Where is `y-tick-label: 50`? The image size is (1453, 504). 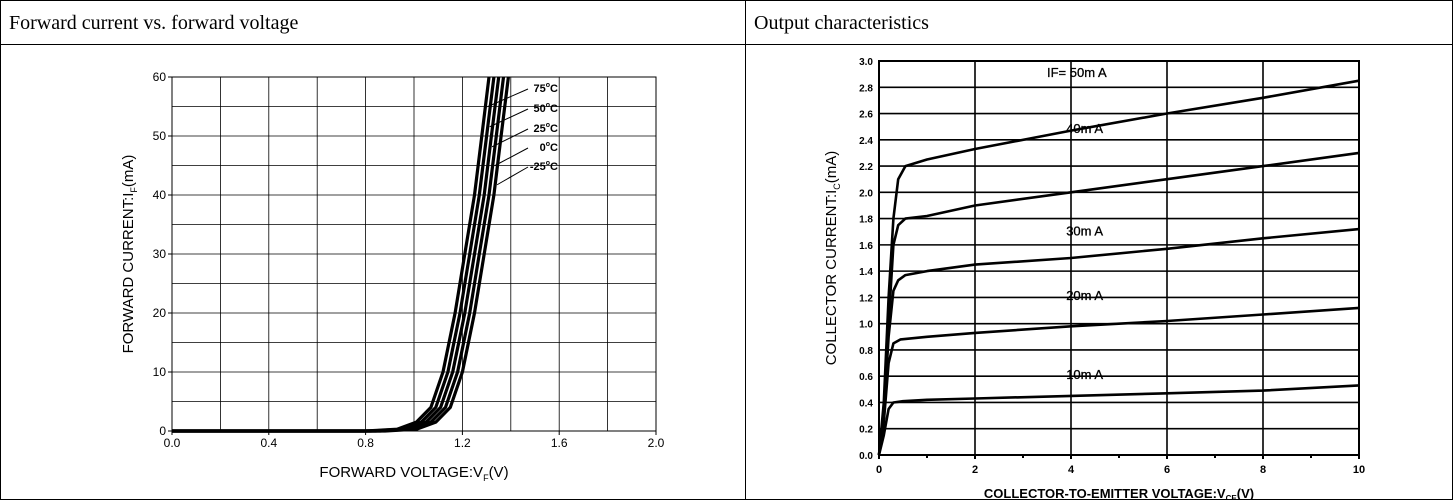 y-tick-label: 50 is located at coordinates (160, 136).